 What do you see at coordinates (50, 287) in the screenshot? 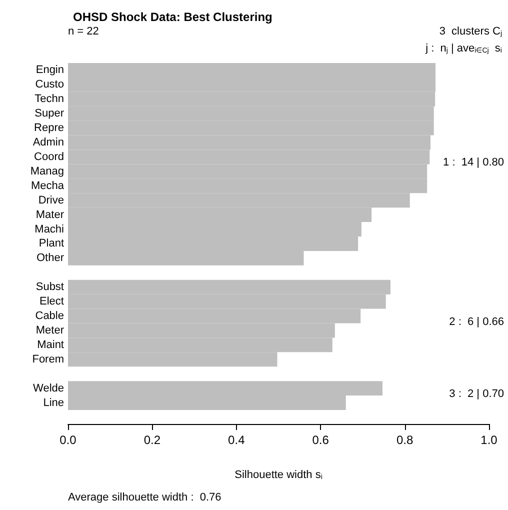
I see `y-tick-label: Subst` at bounding box center [50, 287].